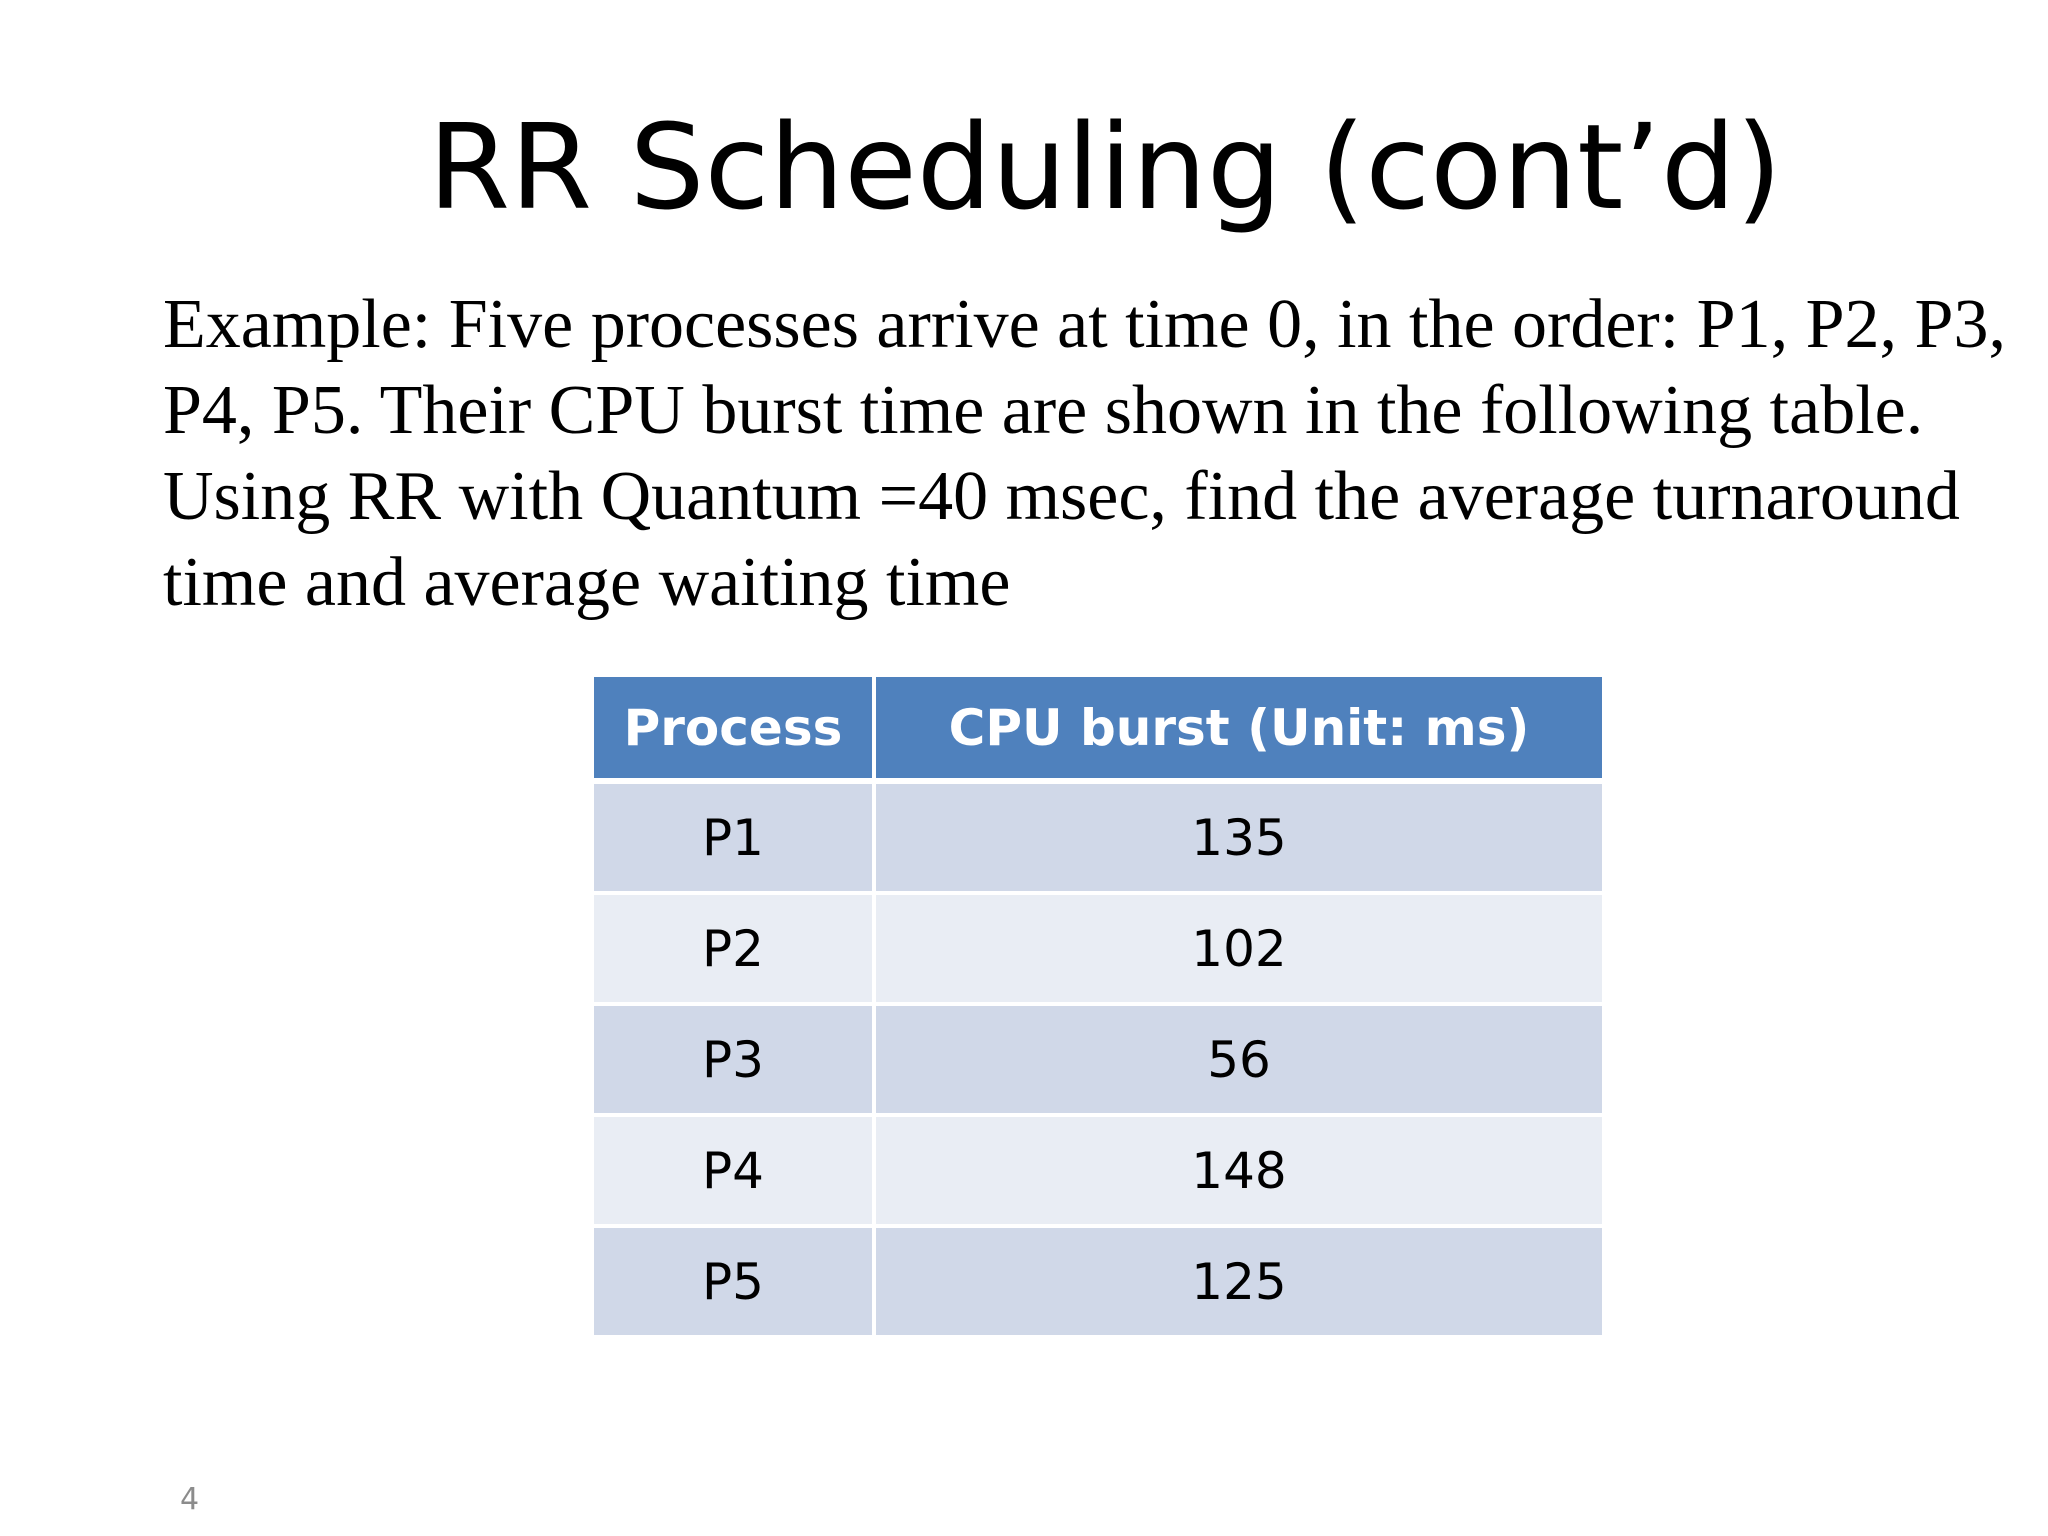  I want to click on table-row: P5 125, so click(1098, 1282).